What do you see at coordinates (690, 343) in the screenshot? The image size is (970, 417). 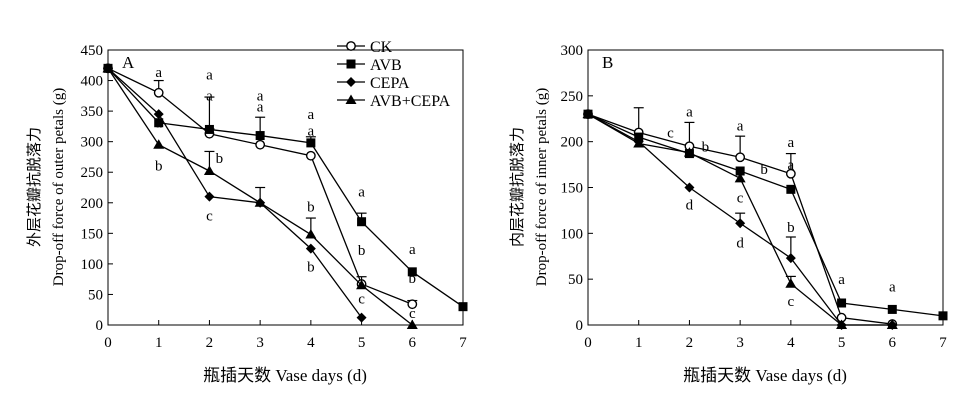 I see `x-tick-label: 2` at bounding box center [690, 343].